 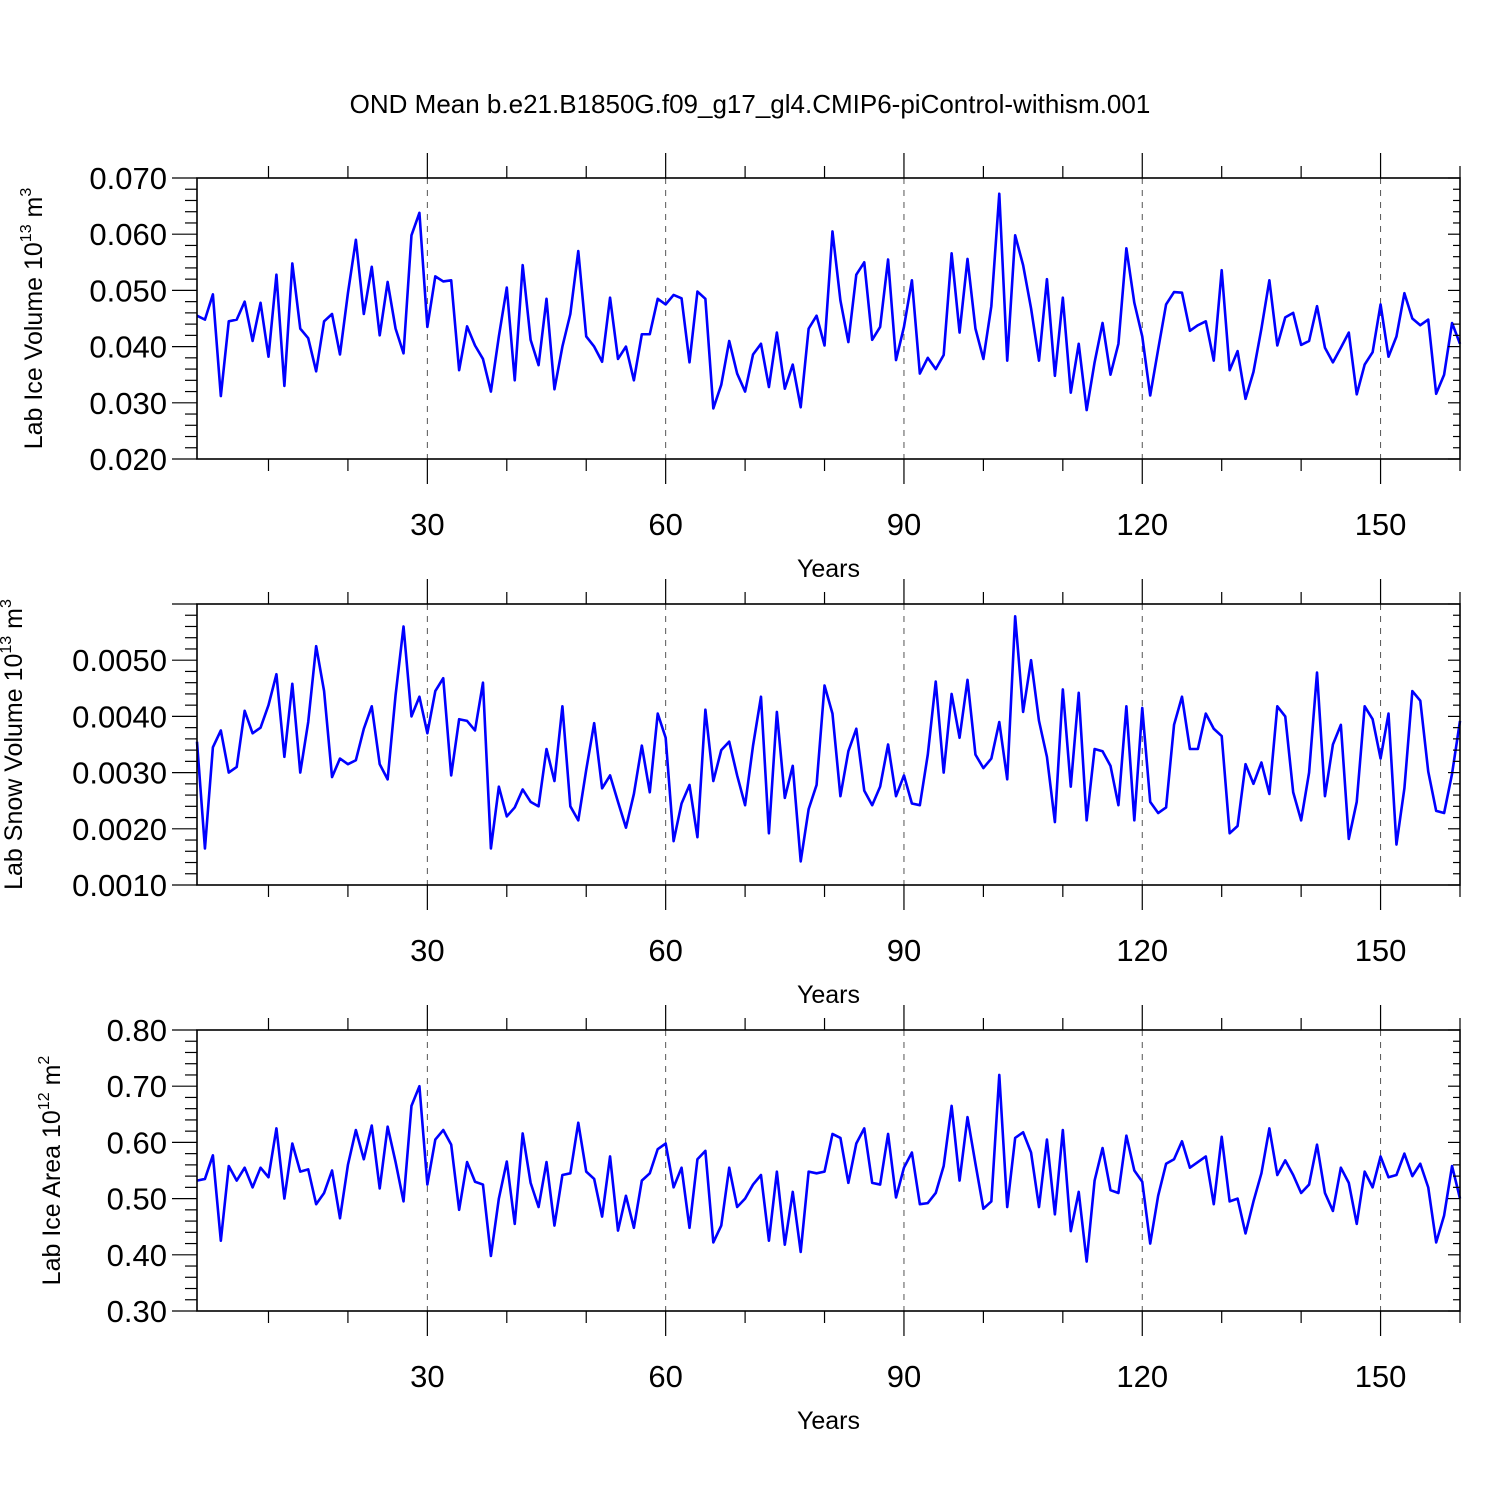 What do you see at coordinates (137, 1255) in the screenshot?
I see `y-tick-label: 0.40` at bounding box center [137, 1255].